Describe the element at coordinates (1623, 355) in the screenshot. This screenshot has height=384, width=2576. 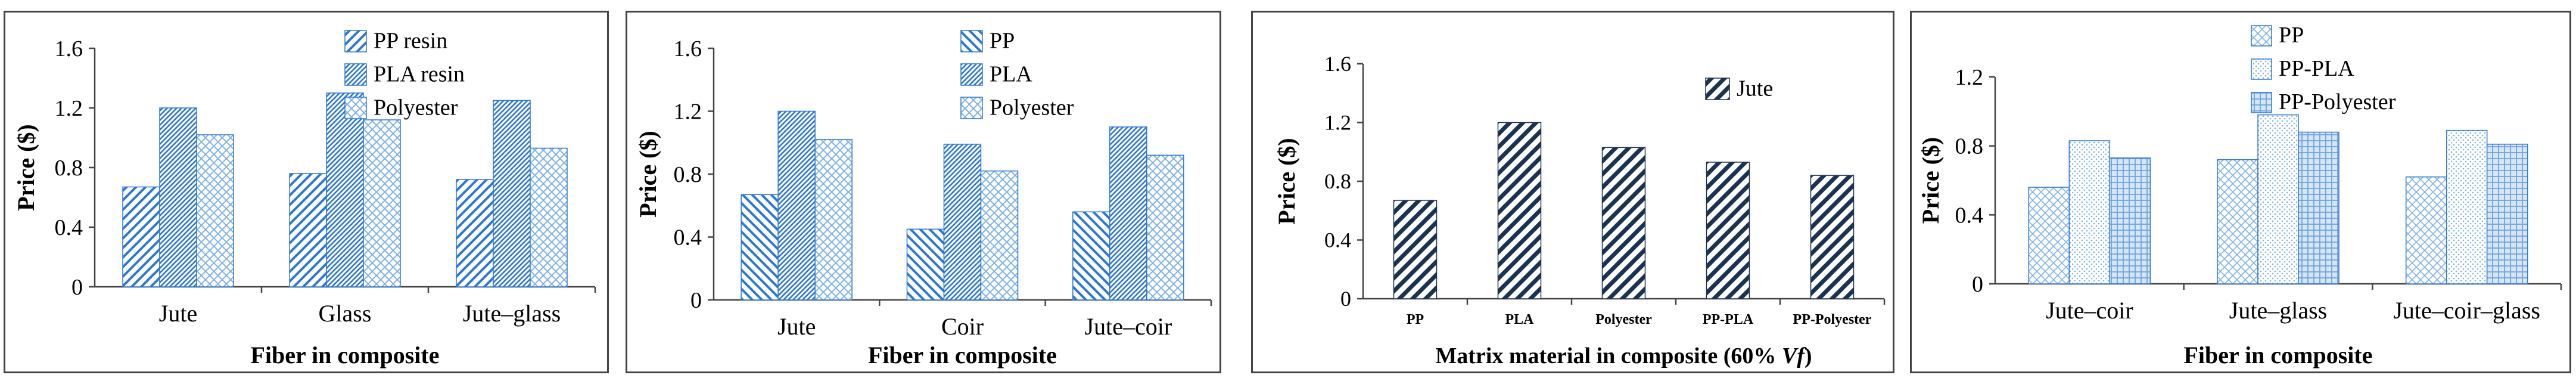
I see `x-axis-title: Matrix material in composite (60% Vf)` at that location.